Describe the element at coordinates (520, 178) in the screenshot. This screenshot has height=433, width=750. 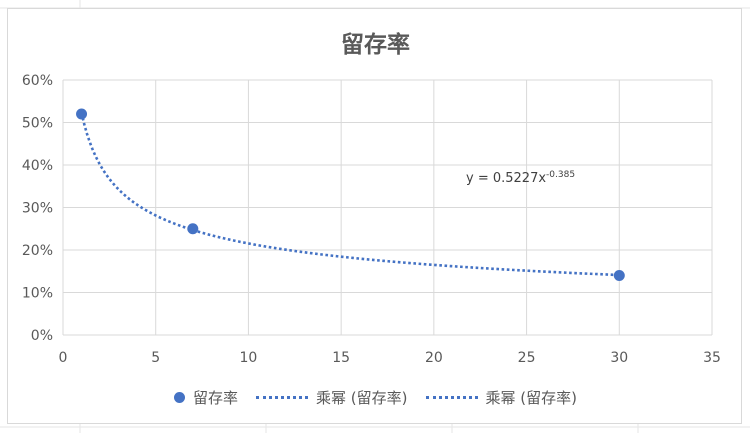
I see `trendline-equation: y = 0.5227x-0.385` at that location.